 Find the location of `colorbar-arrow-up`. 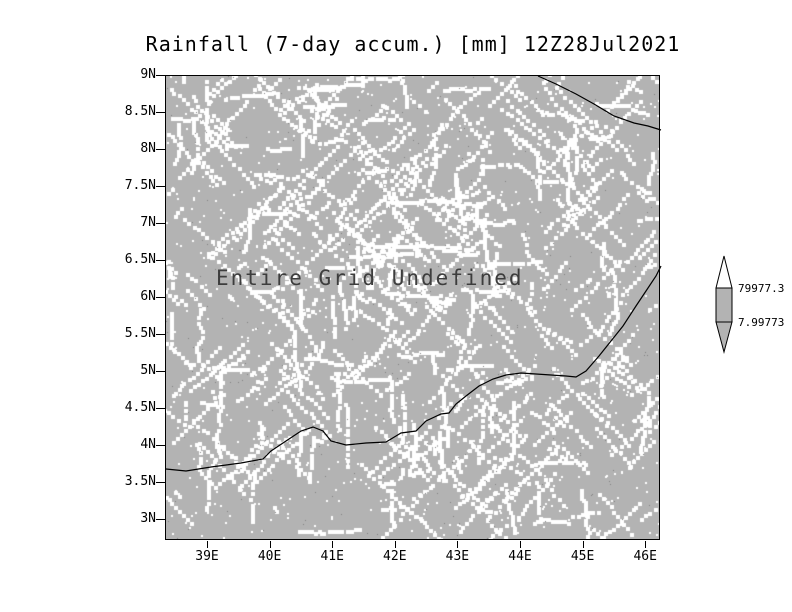

colorbar-arrow-up is located at coordinates (724, 272).